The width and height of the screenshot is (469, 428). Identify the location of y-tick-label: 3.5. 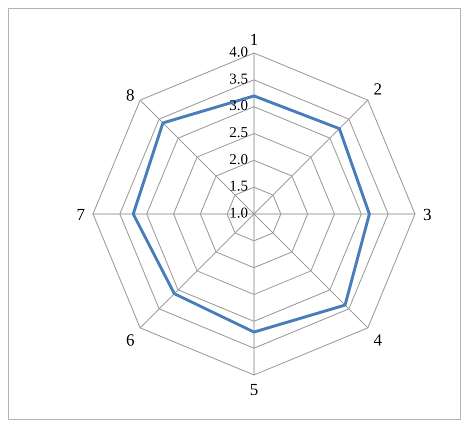
(238, 79).